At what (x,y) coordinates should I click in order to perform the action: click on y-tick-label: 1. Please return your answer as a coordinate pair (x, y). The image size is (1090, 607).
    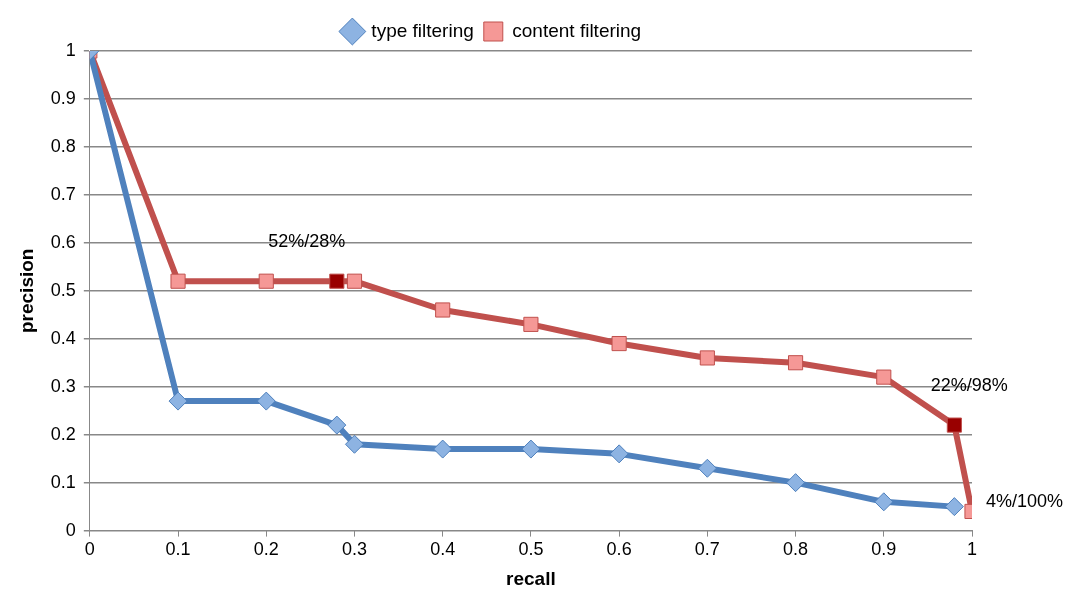
    Looking at the image, I should click on (70, 49).